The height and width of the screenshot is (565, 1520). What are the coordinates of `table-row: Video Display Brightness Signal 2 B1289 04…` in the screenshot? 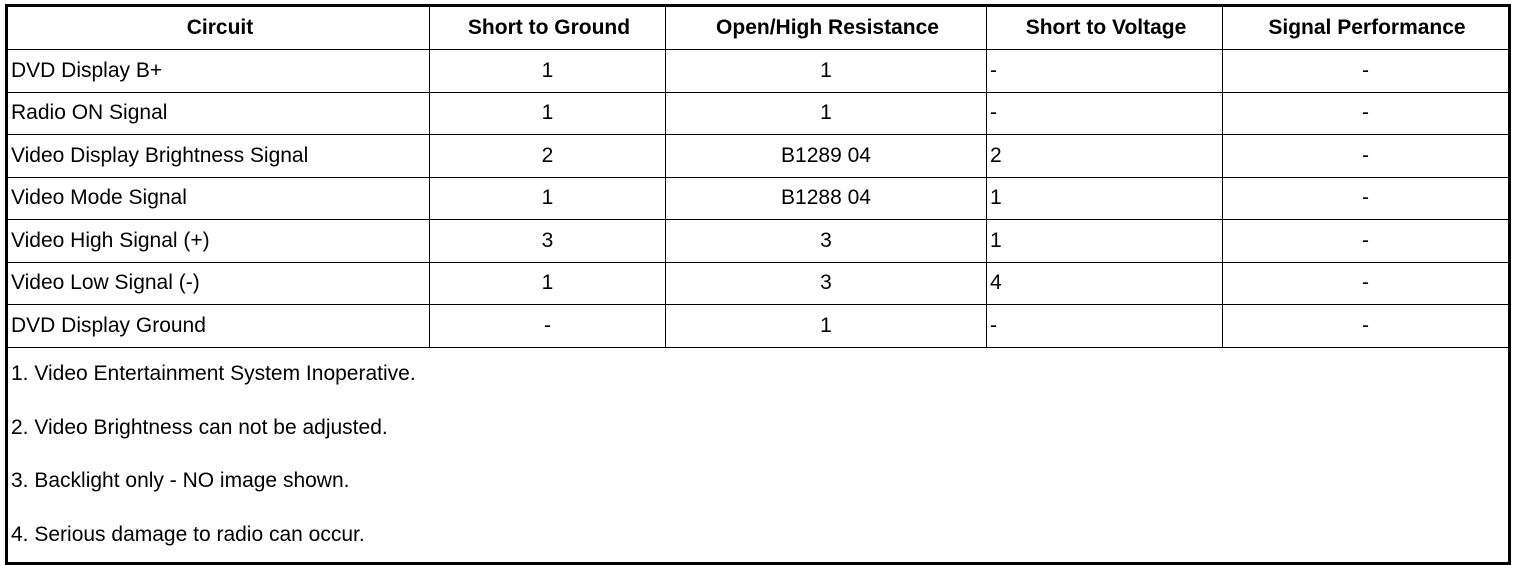 It's located at (758, 156).